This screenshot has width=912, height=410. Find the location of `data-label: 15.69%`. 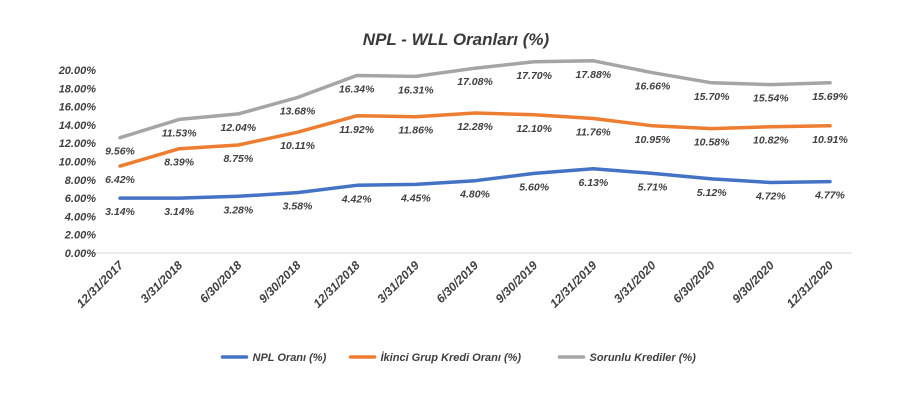

data-label: 15.69% is located at coordinates (830, 97).